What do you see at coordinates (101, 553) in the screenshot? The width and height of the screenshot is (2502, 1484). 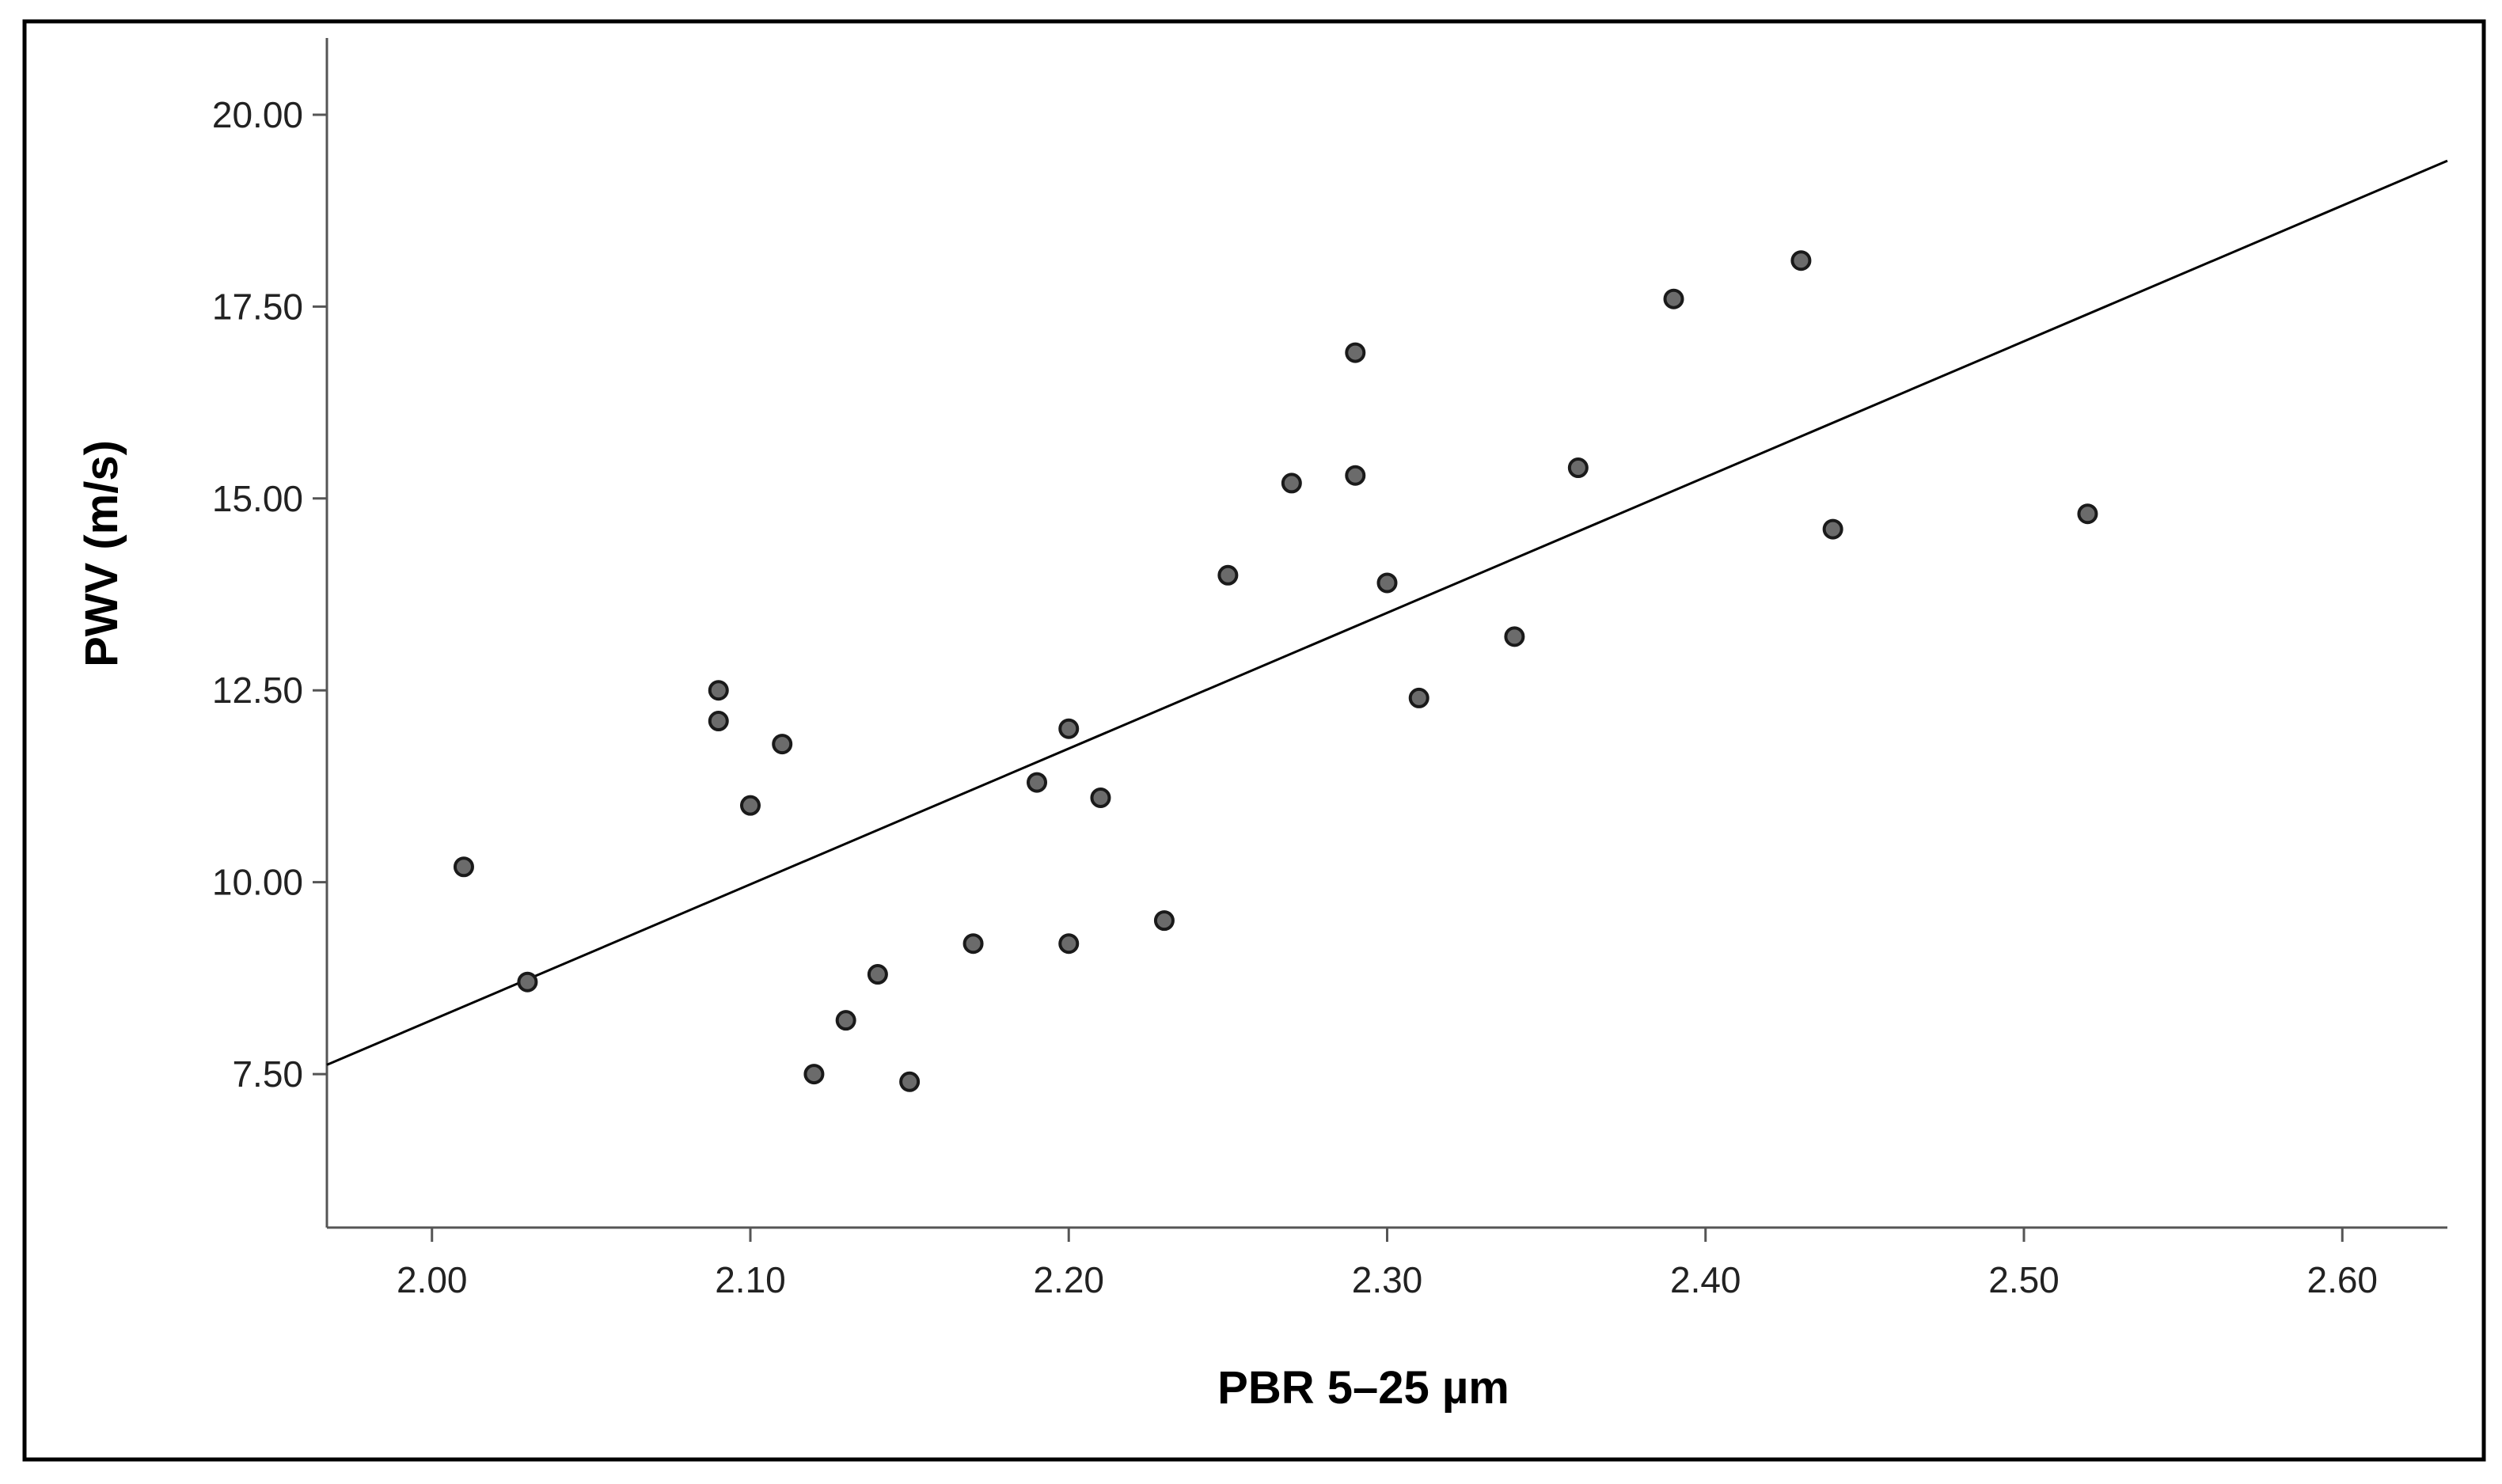 I see `y-axis-title: PWV (m/s)` at bounding box center [101, 553].